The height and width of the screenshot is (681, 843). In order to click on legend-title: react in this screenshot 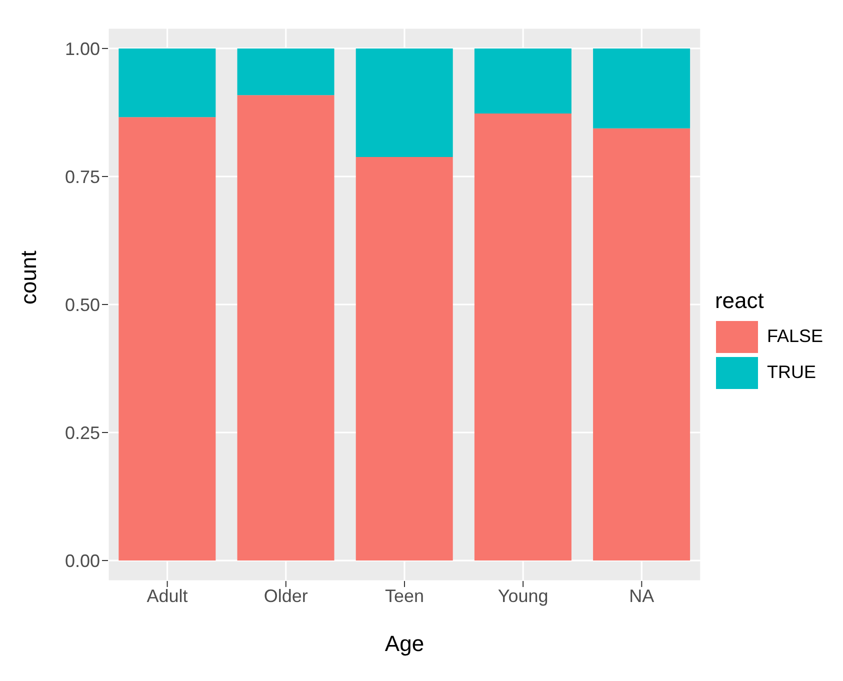, I will do `click(739, 301)`.